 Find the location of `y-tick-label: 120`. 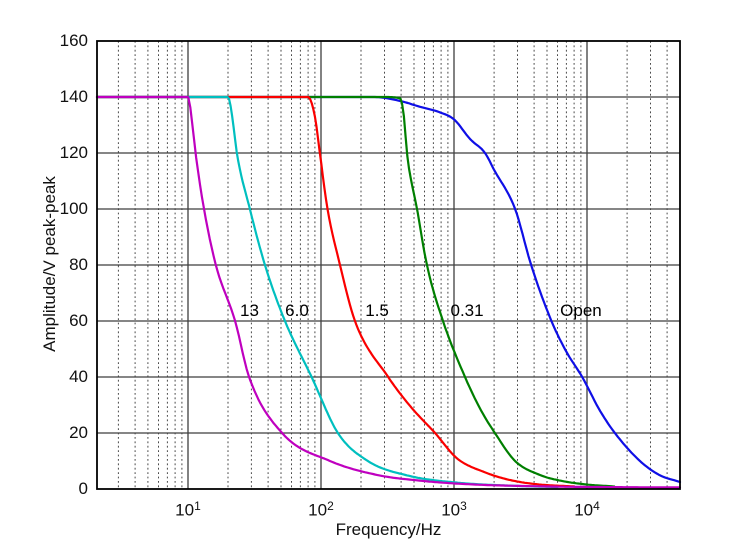

y-tick-label: 120 is located at coordinates (73, 152).